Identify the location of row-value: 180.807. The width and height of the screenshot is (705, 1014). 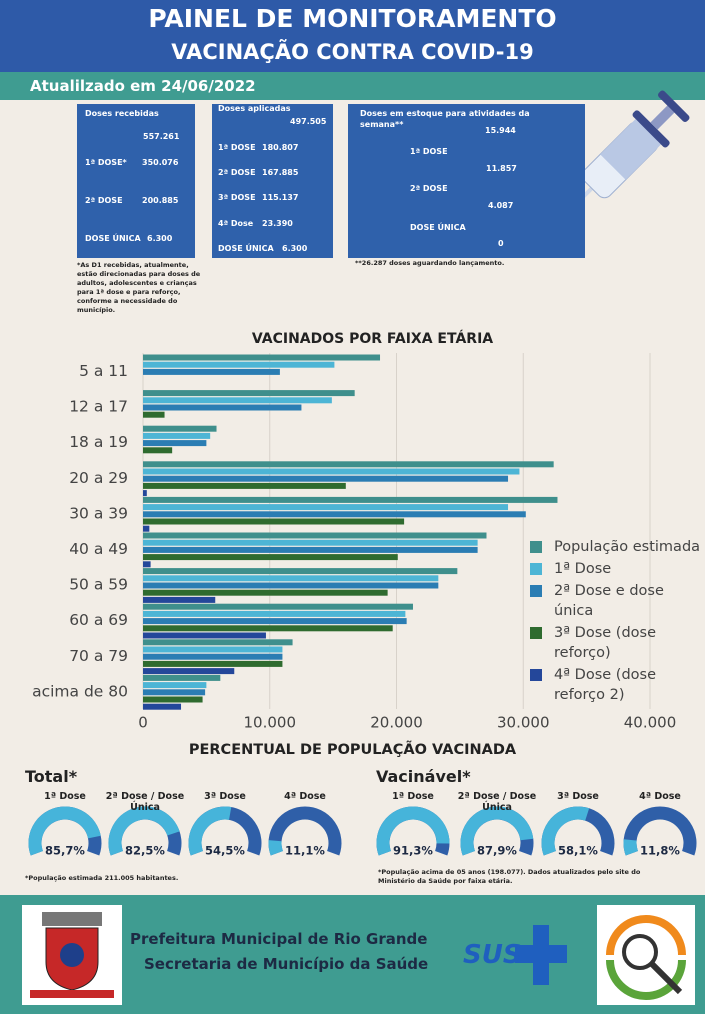
(280, 147).